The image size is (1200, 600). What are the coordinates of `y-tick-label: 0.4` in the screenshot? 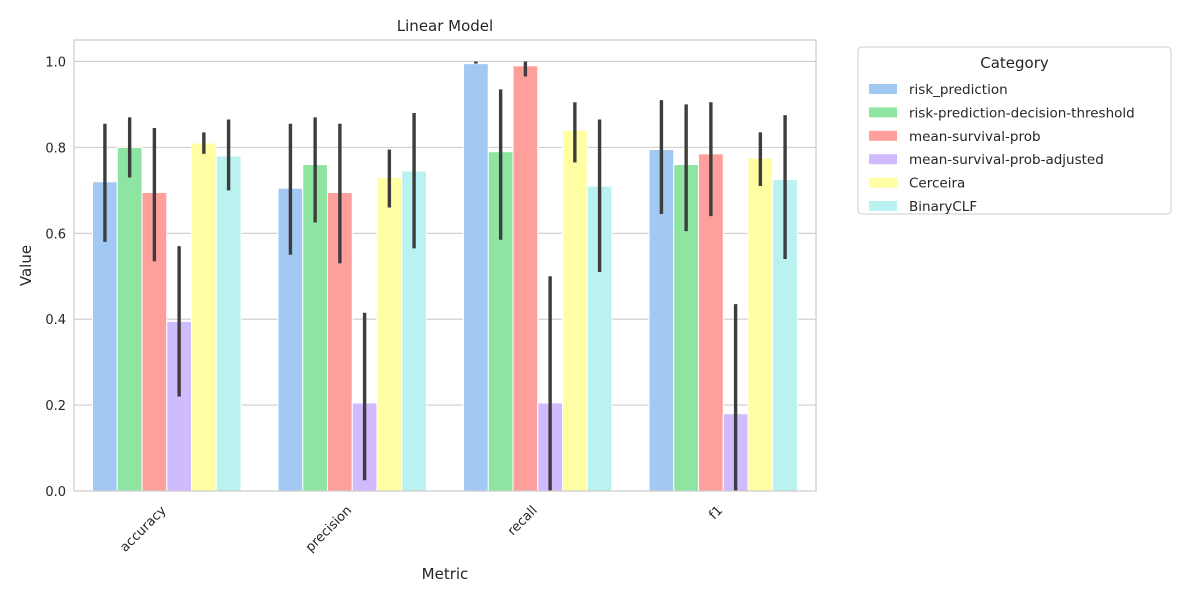 It's located at (55, 320).